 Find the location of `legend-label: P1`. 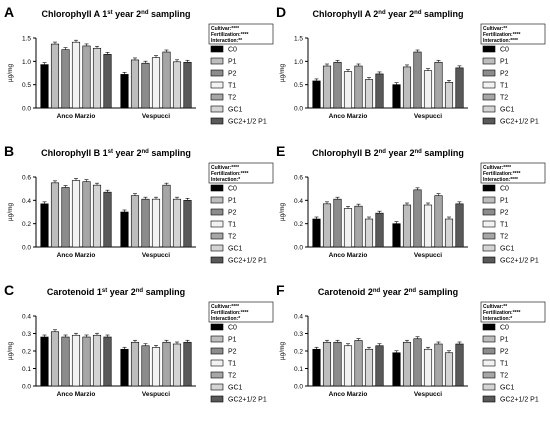

legend-label: P1 is located at coordinates (232, 62).